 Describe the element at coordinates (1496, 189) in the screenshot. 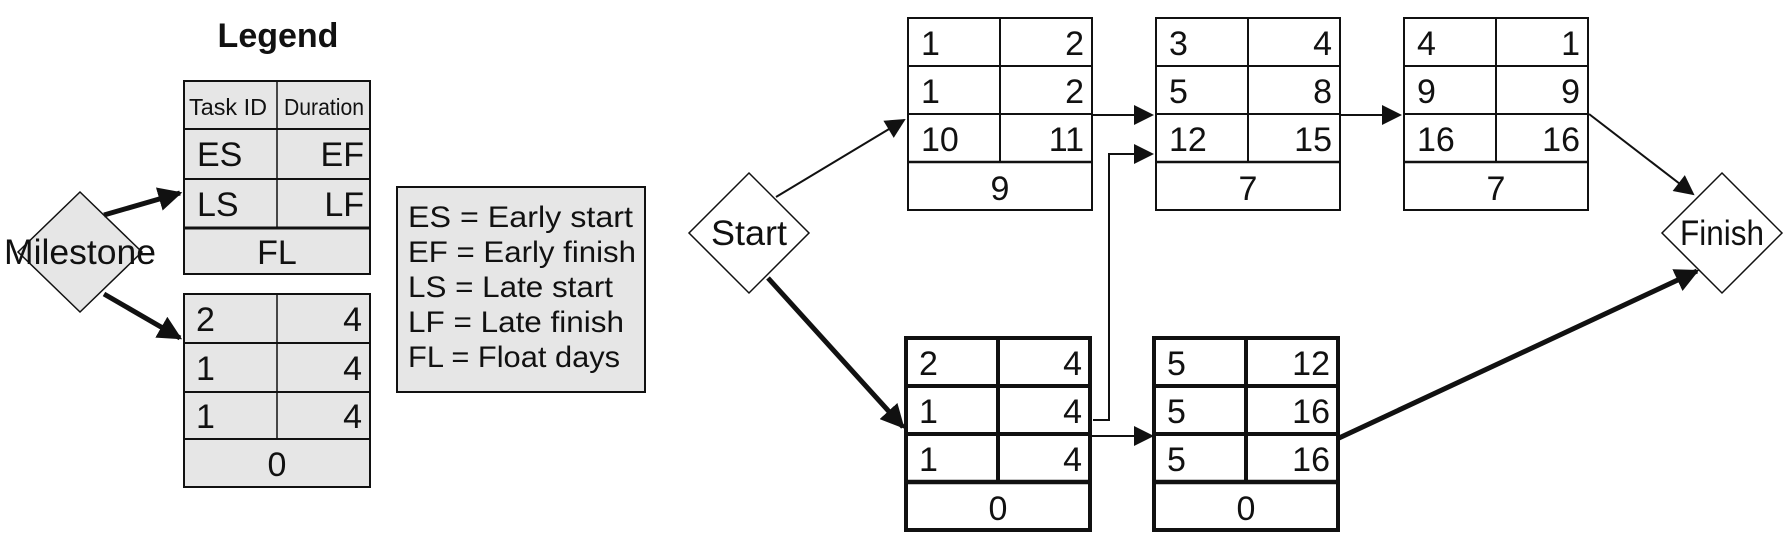

I see `task-4-float: 7` at that location.